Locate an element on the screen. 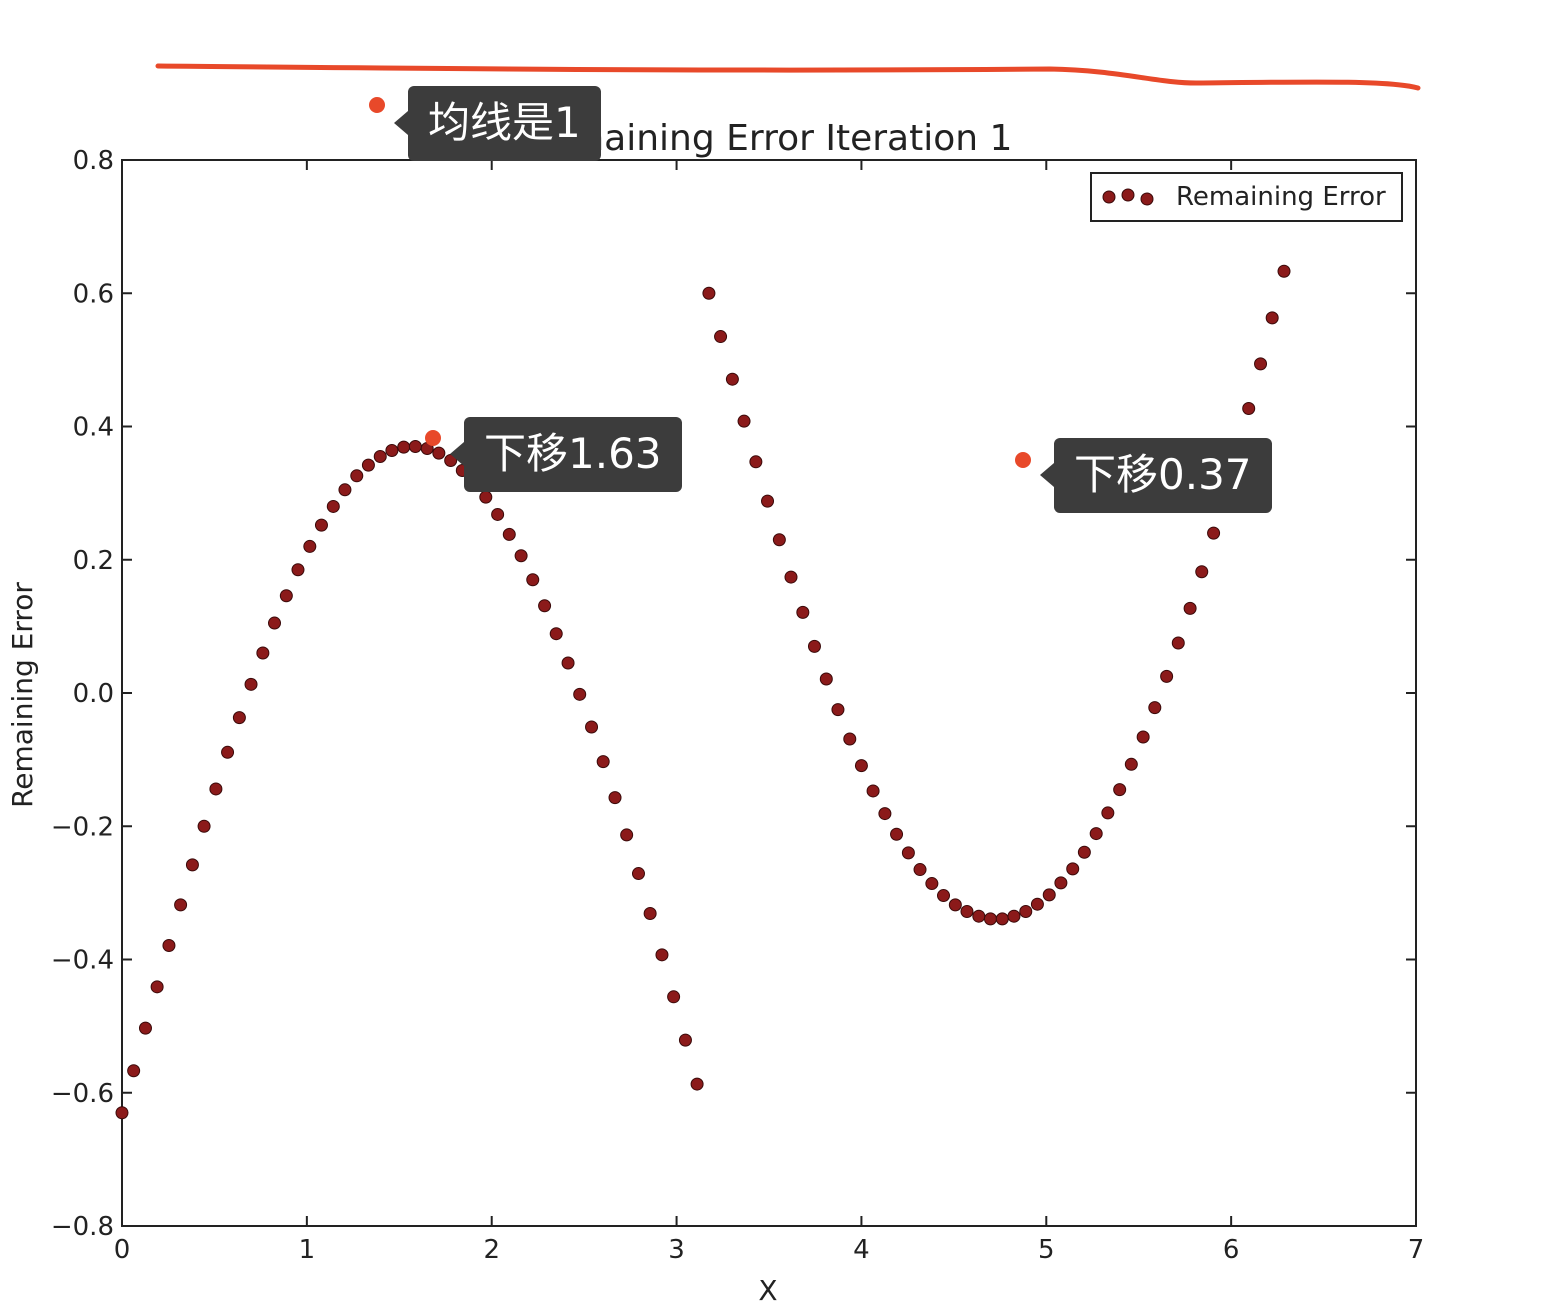 This screenshot has height=1308, width=1542. x-tick-label: 2 is located at coordinates (491, 1250).